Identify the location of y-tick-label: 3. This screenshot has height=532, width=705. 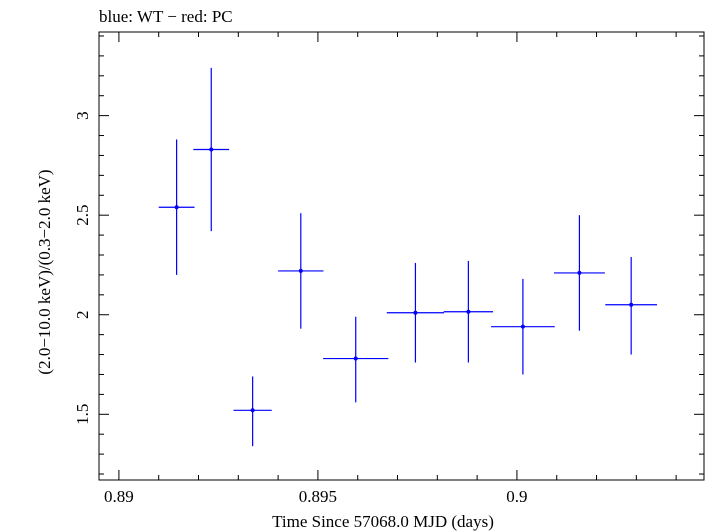
(82, 115).